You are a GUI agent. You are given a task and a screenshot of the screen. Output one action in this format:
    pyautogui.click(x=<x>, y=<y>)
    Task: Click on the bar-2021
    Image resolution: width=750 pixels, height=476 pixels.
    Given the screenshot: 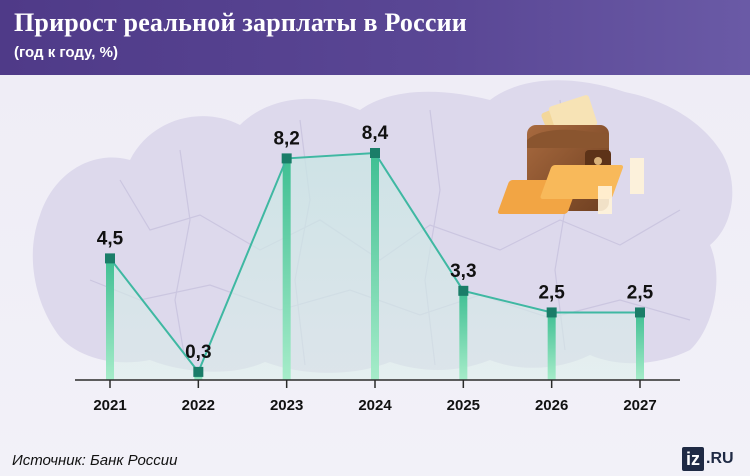 What is the action you would take?
    pyautogui.click(x=110, y=319)
    